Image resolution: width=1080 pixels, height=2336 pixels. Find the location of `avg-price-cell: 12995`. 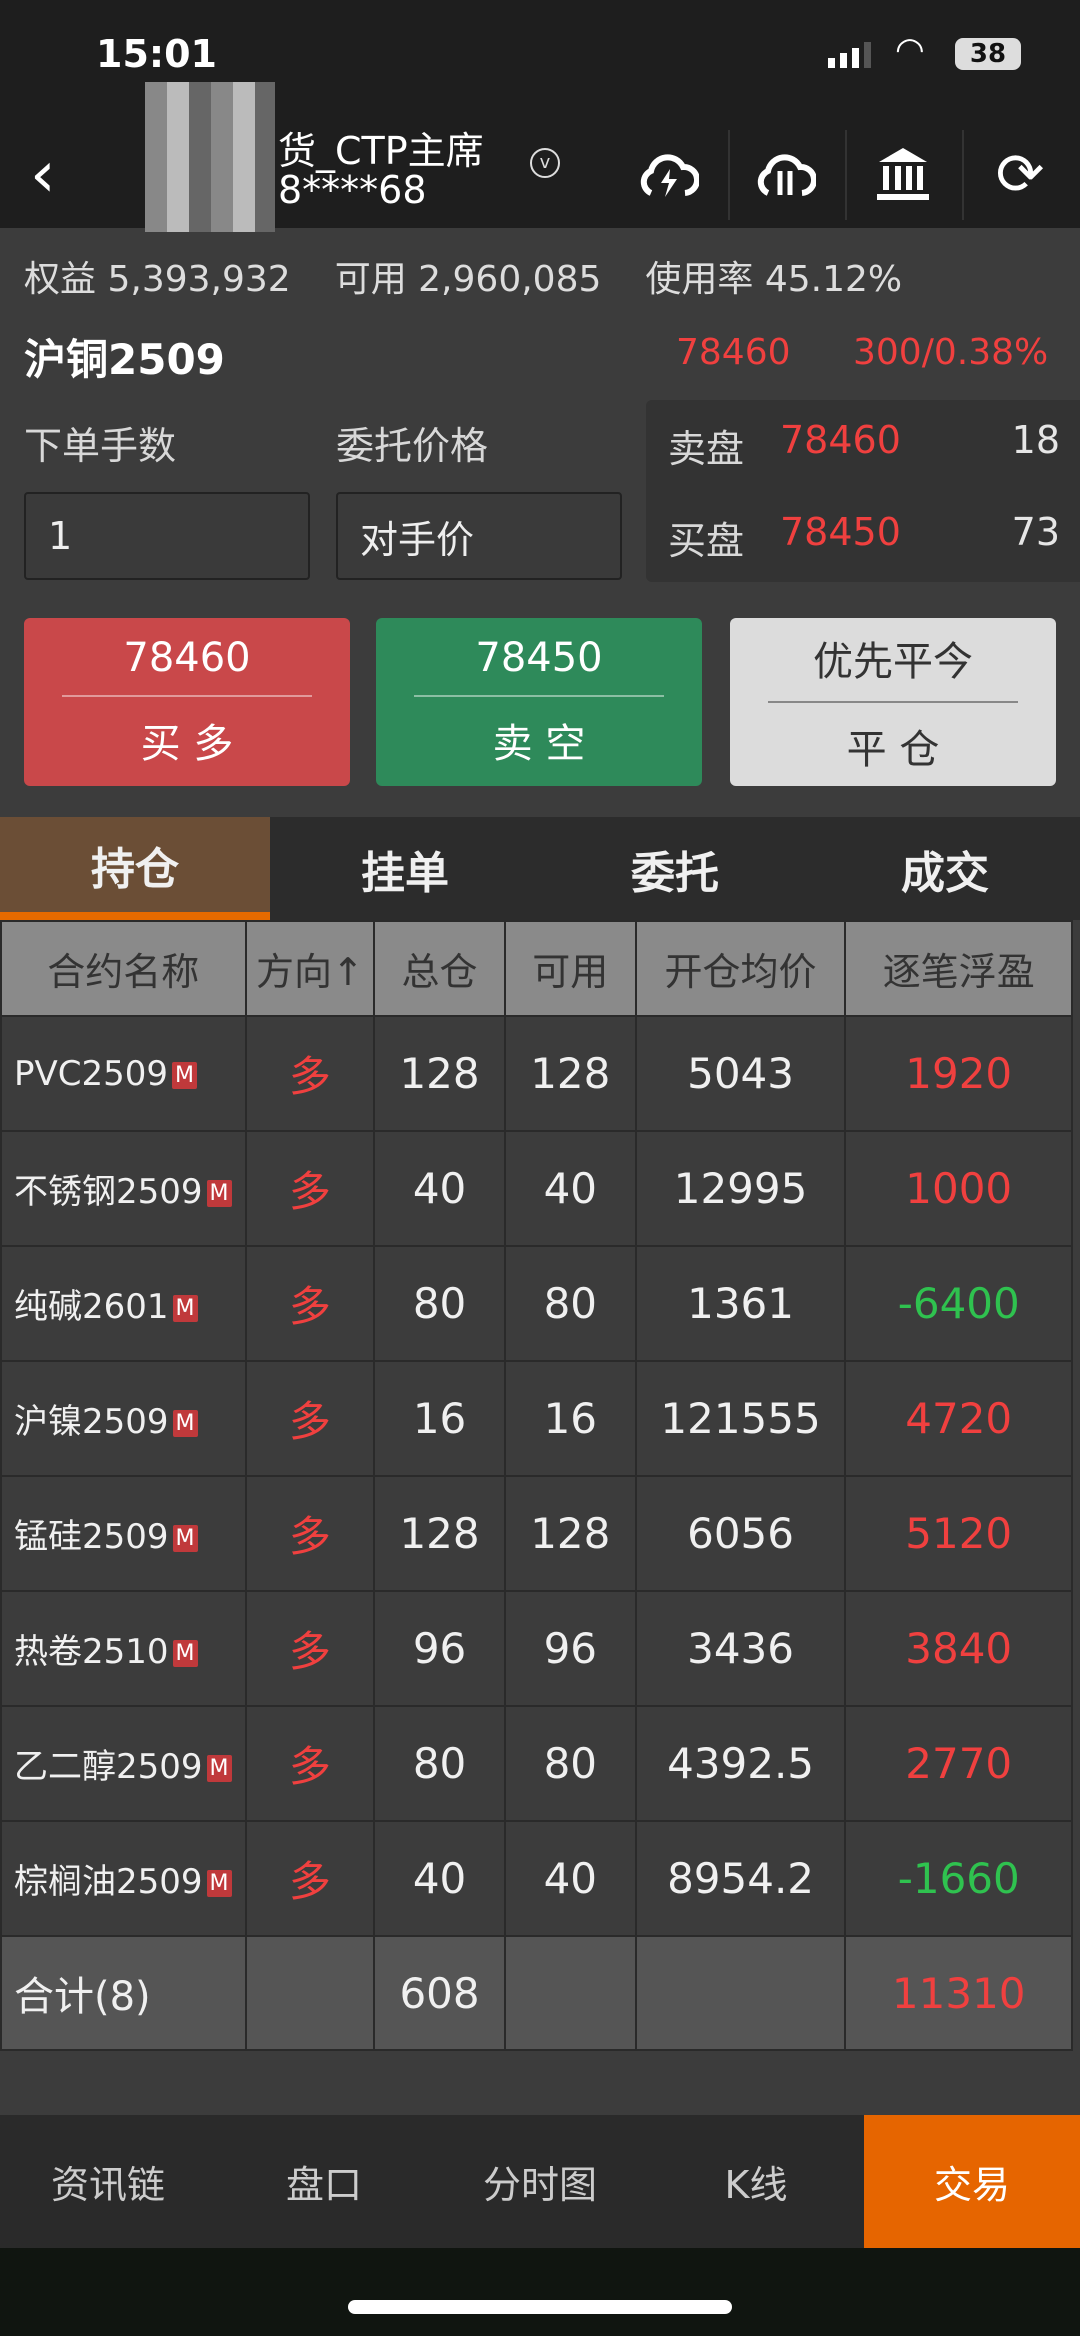

avg-price-cell: 12995 is located at coordinates (740, 1188).